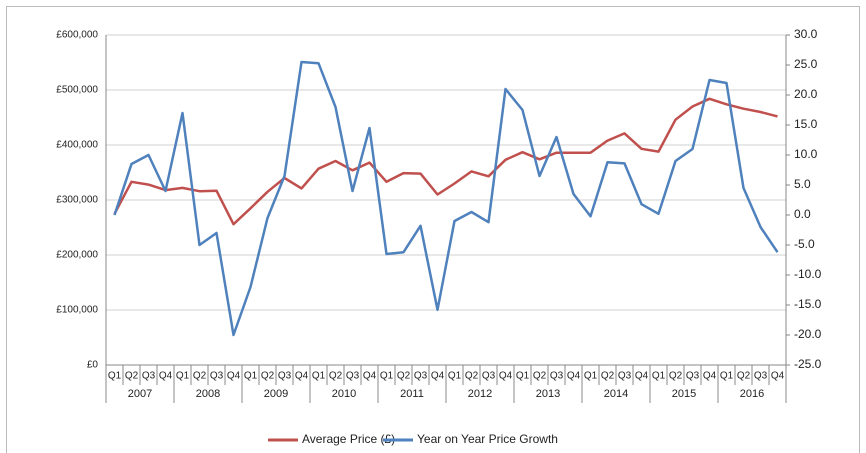  Describe the element at coordinates (806, 34) in the screenshot. I see `y2-tick-label: 30.0` at that location.